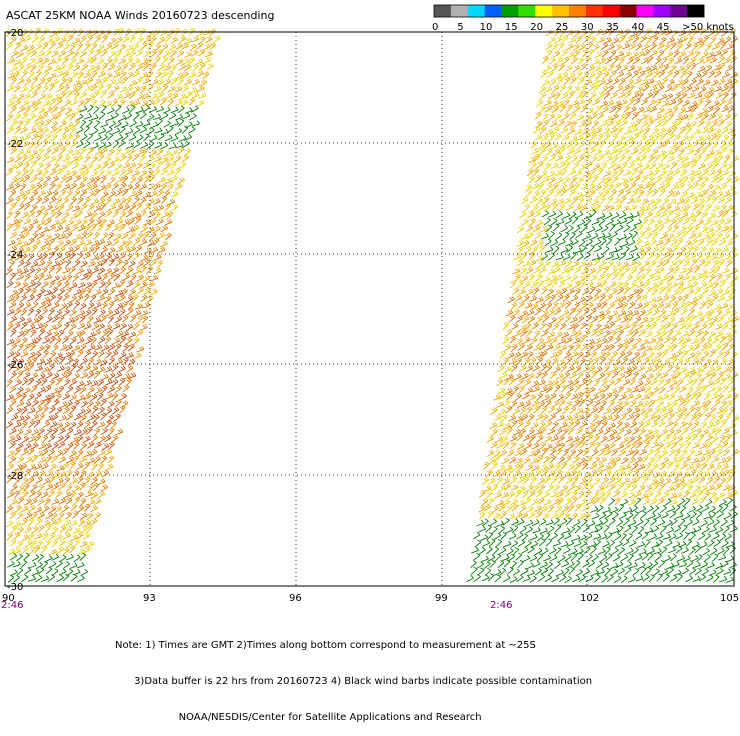 This screenshot has height=736, width=740. What do you see at coordinates (663, 27) in the screenshot?
I see `scale-label: 45` at bounding box center [663, 27].